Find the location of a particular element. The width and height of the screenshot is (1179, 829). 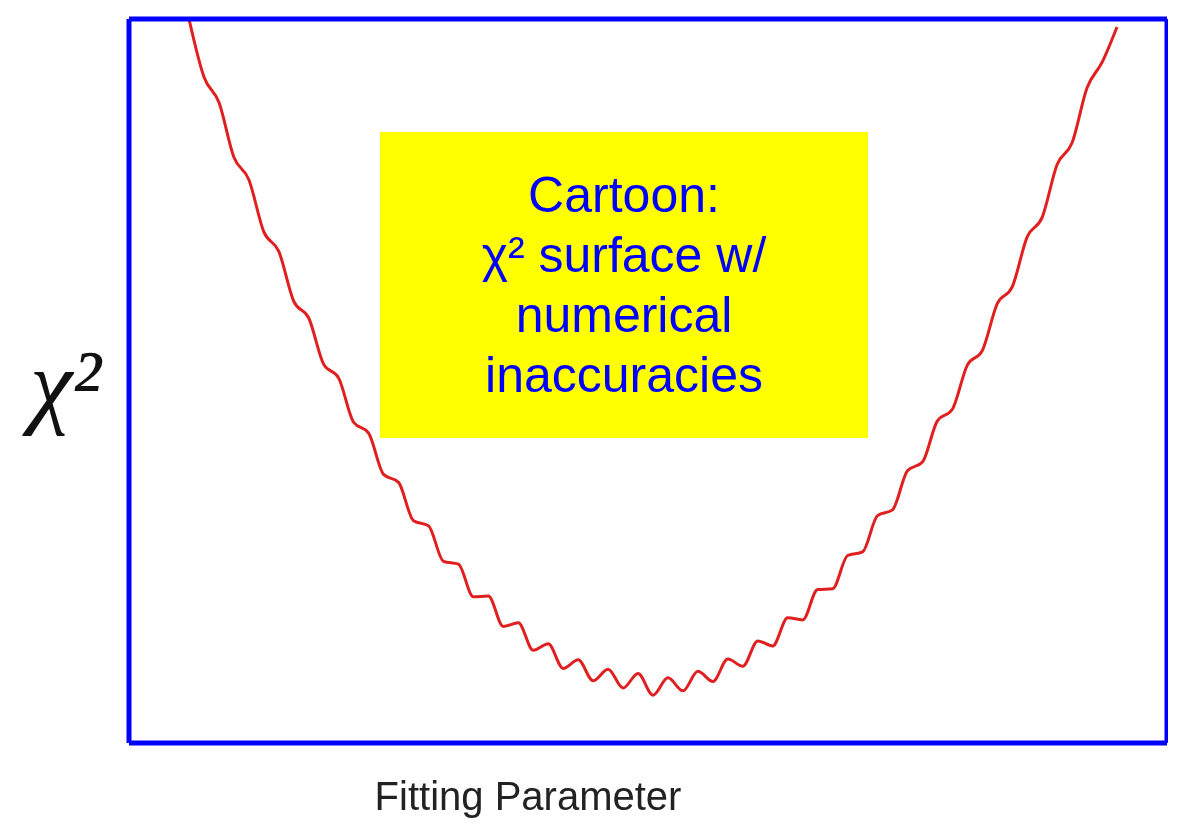

y-axis-title: χ² is located at coordinates (62, 384).